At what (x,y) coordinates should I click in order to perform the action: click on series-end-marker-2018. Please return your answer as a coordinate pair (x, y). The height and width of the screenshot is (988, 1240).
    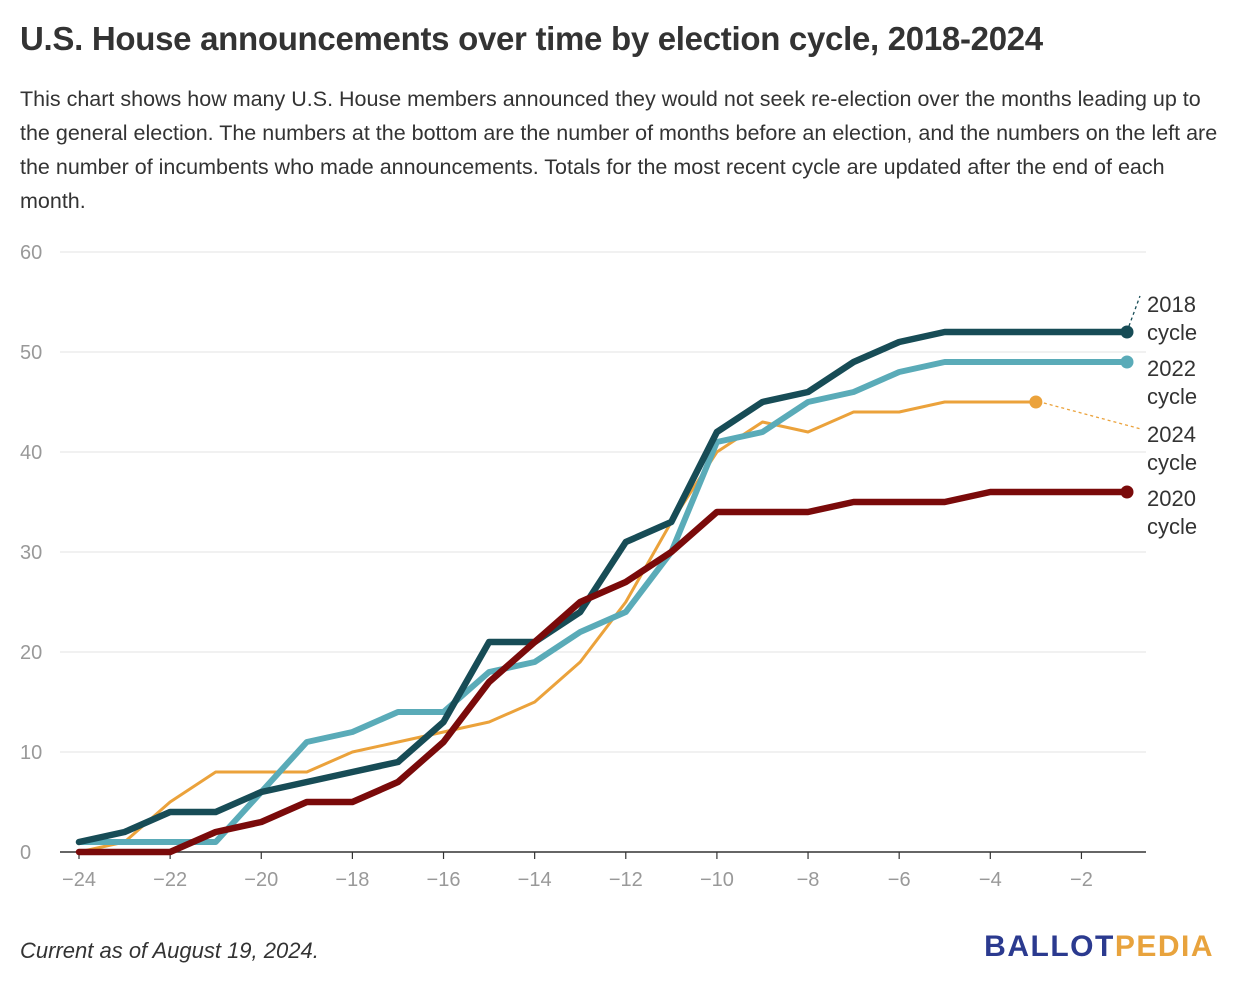
    Looking at the image, I should click on (1127, 332).